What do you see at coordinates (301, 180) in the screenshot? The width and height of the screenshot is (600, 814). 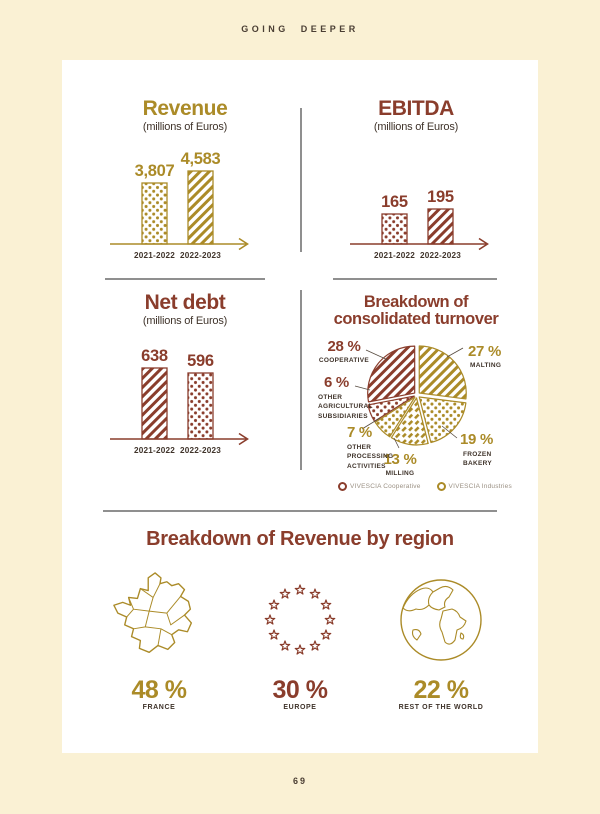 I see `column-divider-top` at bounding box center [301, 180].